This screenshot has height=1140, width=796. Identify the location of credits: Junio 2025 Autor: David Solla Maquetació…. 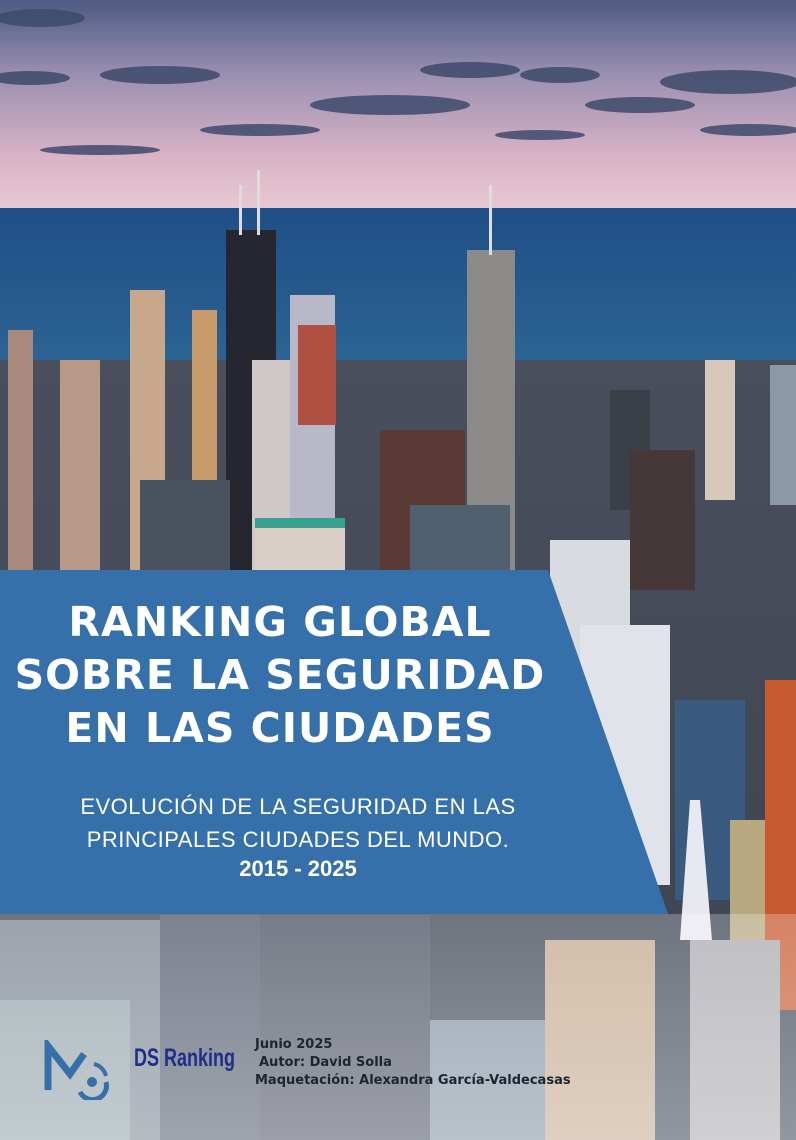
(413, 1063).